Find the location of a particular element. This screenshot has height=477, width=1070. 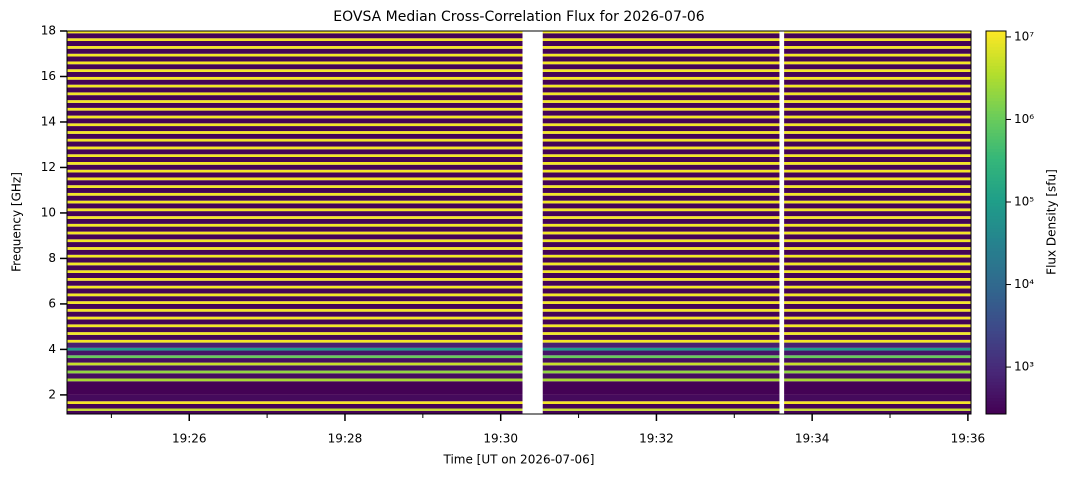

colorbar-frame is located at coordinates (996, 222).